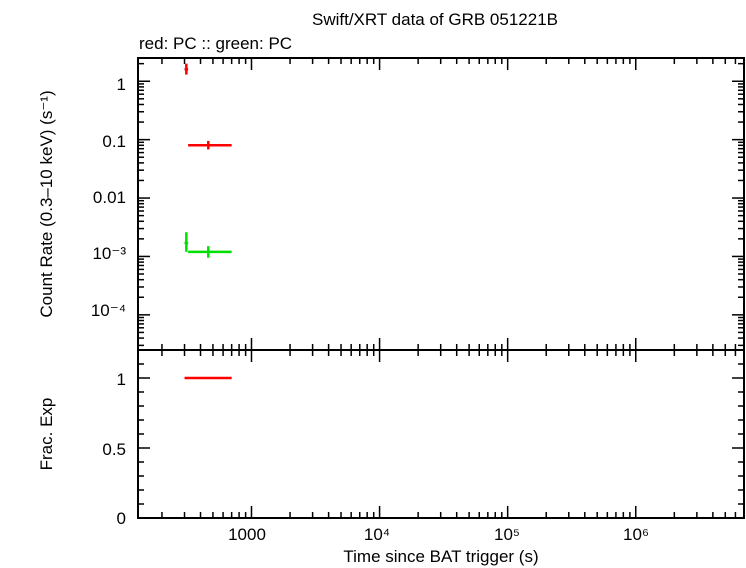 The width and height of the screenshot is (746, 568). What do you see at coordinates (440, 556) in the screenshot?
I see `time-axis-label: Time since BAT trigger (s)` at bounding box center [440, 556].